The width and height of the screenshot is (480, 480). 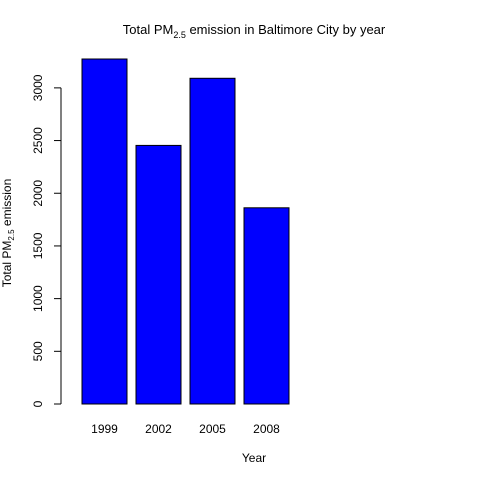 What do you see at coordinates (266, 429) in the screenshot?
I see `x-tick-label-2008: 2008` at bounding box center [266, 429].